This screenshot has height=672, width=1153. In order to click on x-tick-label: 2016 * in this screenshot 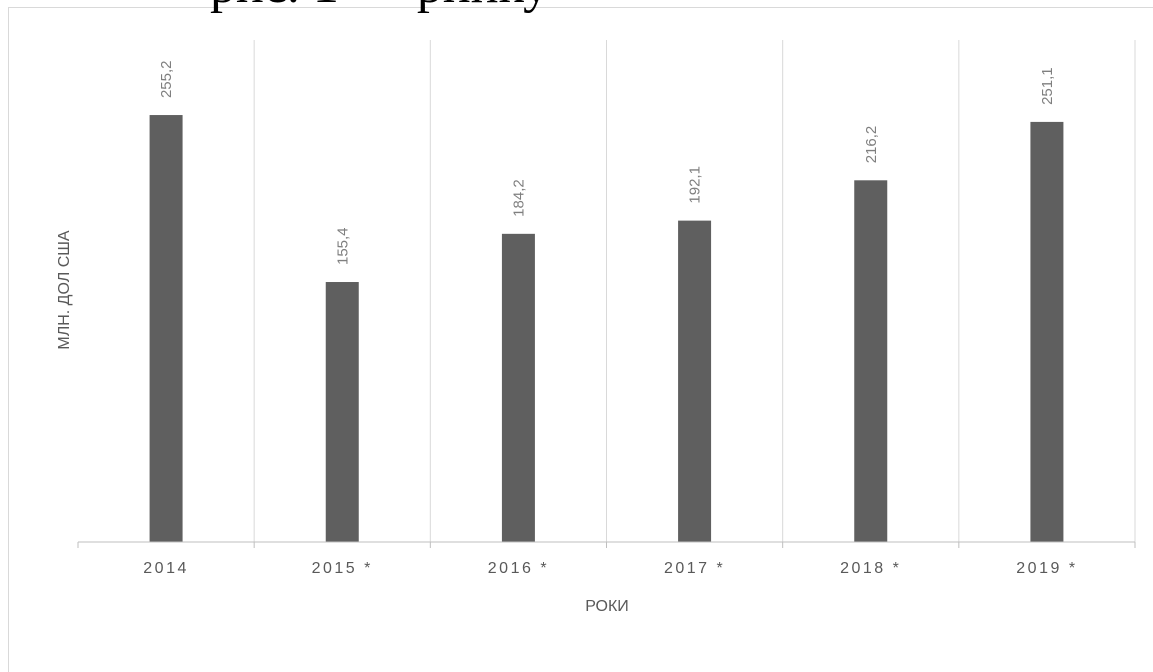, I will do `click(518, 568)`.